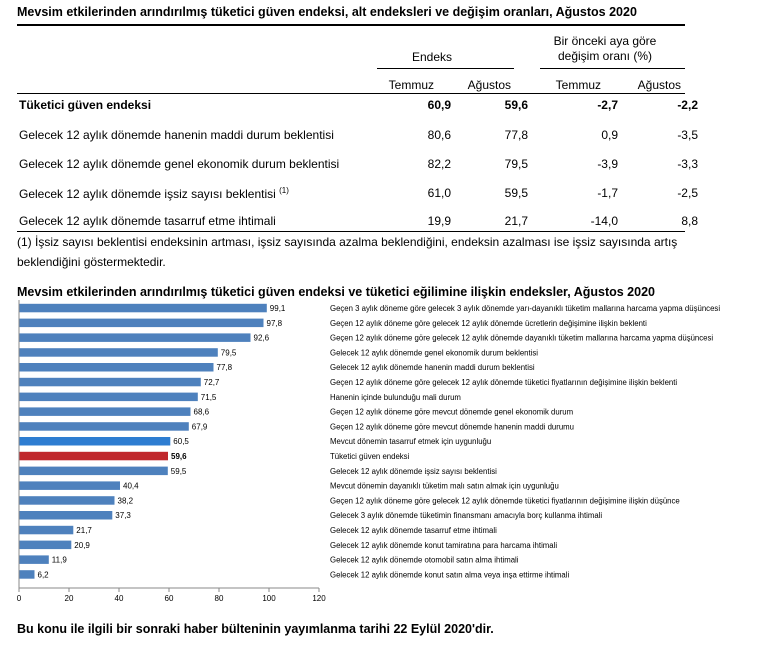 This screenshot has width=770, height=645. I want to click on cell-agustos-index: 59,6, so click(516, 105).